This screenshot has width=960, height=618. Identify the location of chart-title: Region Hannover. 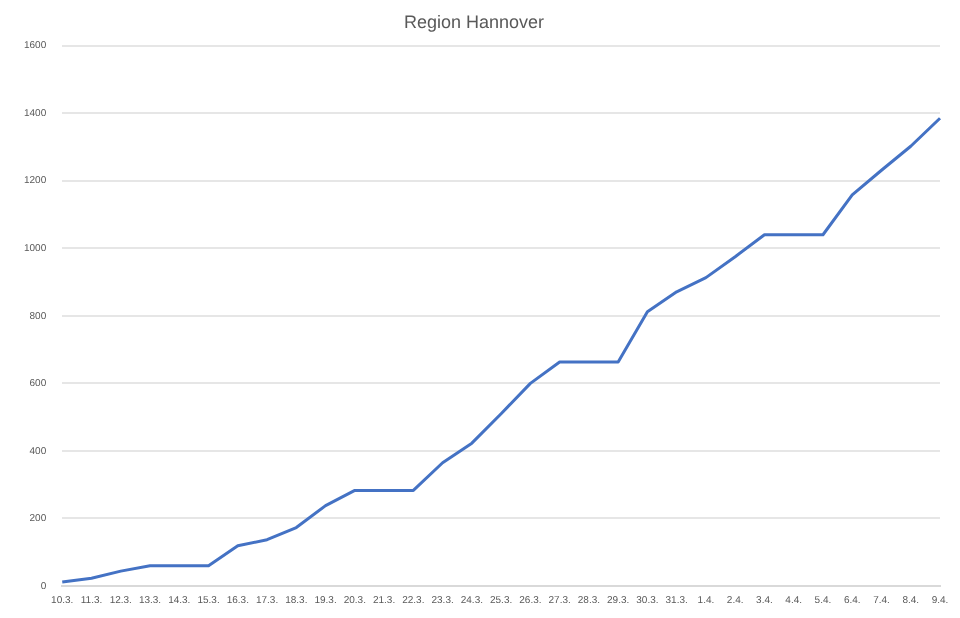
(474, 21).